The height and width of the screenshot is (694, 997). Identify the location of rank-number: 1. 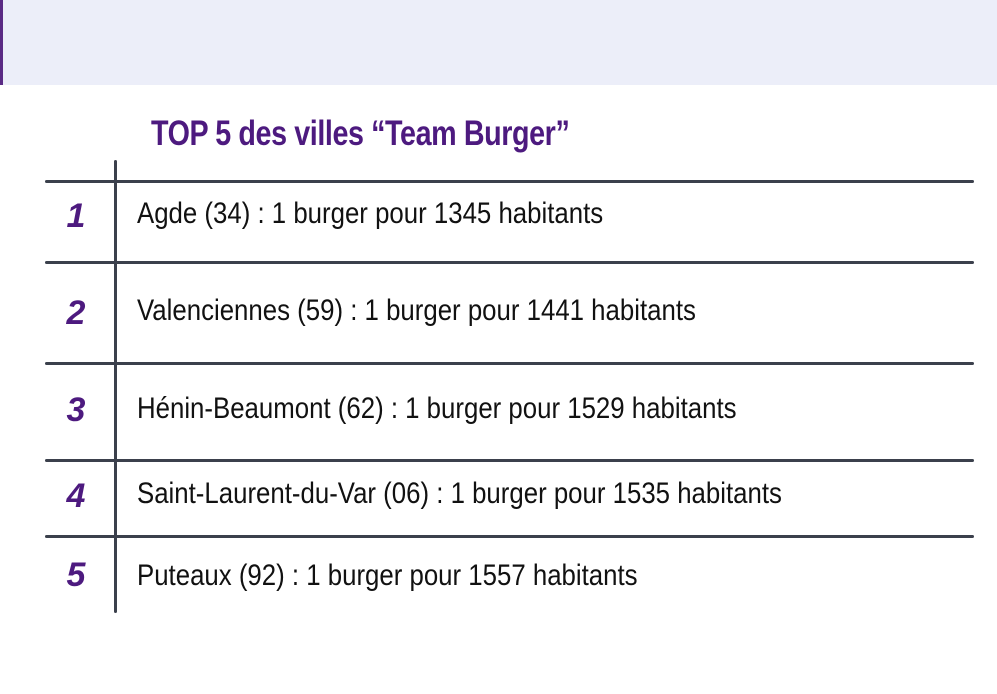
(76, 216).